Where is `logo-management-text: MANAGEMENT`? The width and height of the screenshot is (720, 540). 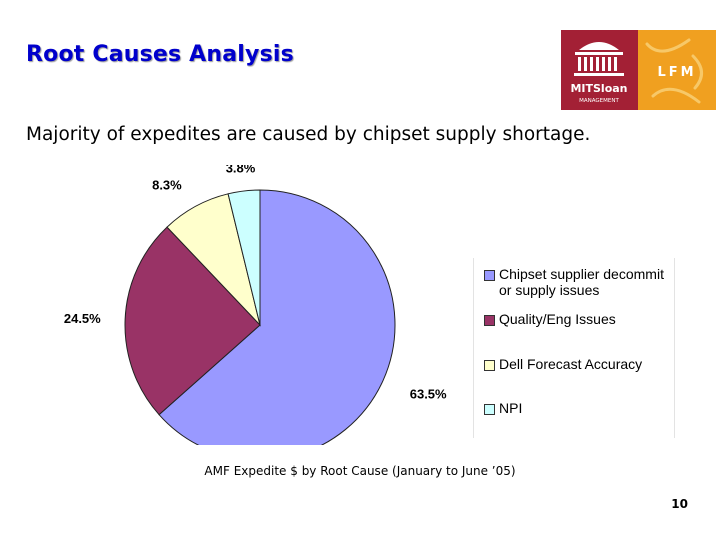
logo-management-text: MANAGEMENT is located at coordinates (599, 101).